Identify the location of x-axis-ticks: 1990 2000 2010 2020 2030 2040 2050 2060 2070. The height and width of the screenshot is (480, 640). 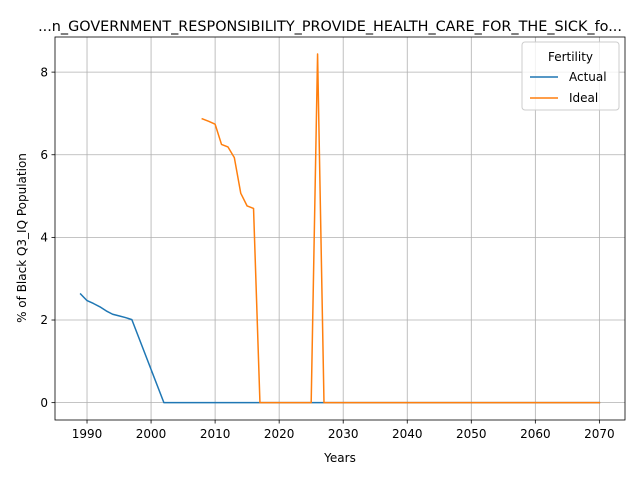
(343, 430).